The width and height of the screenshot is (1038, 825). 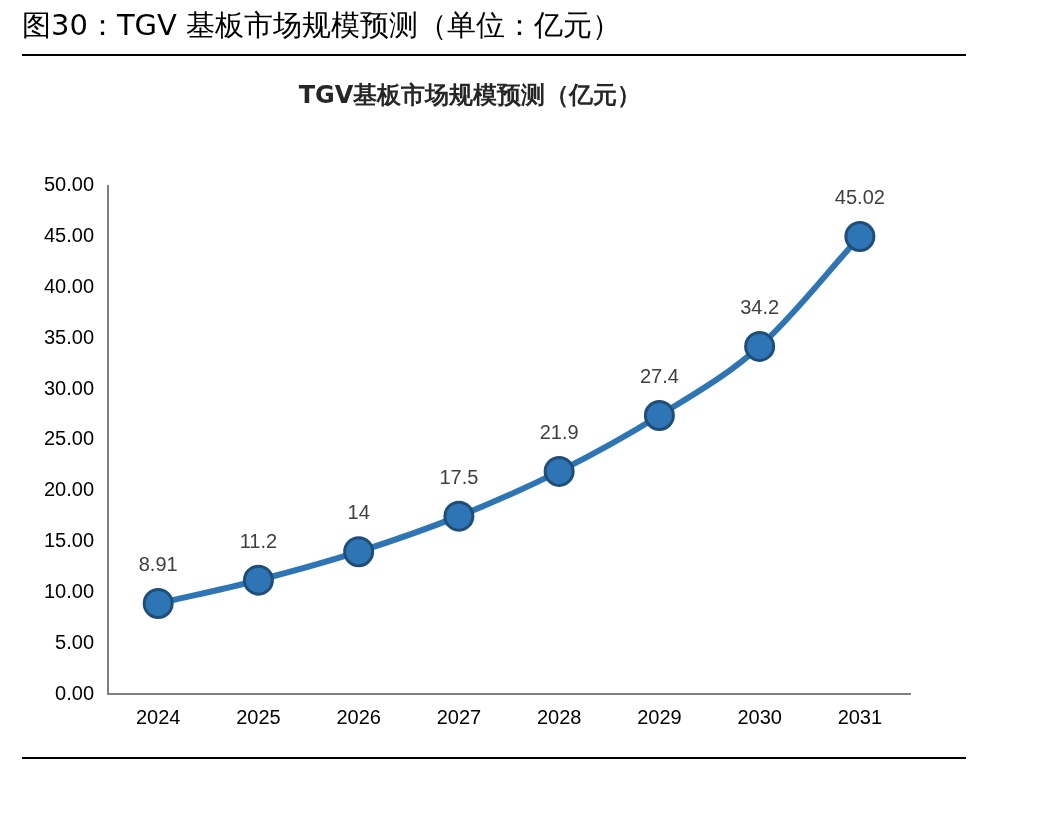 I want to click on y-tick-label: 50.00, so click(x=69, y=184).